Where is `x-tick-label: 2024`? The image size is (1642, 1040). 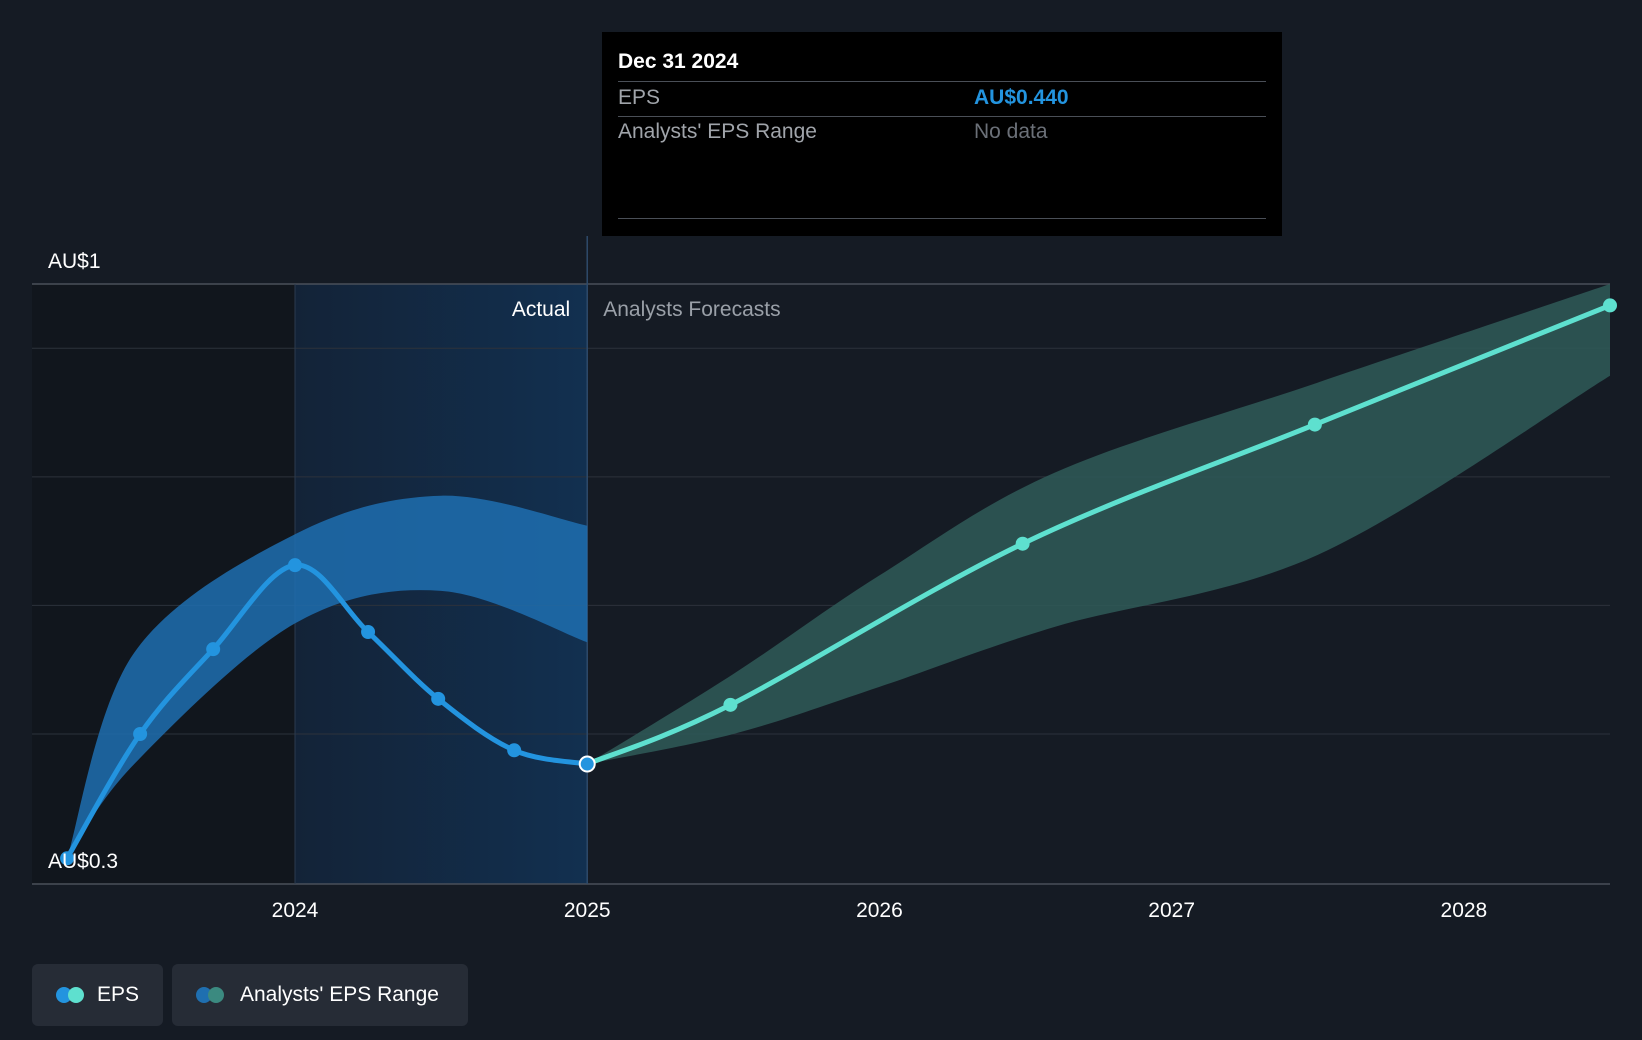
x-tick-label: 2024 is located at coordinates (295, 910).